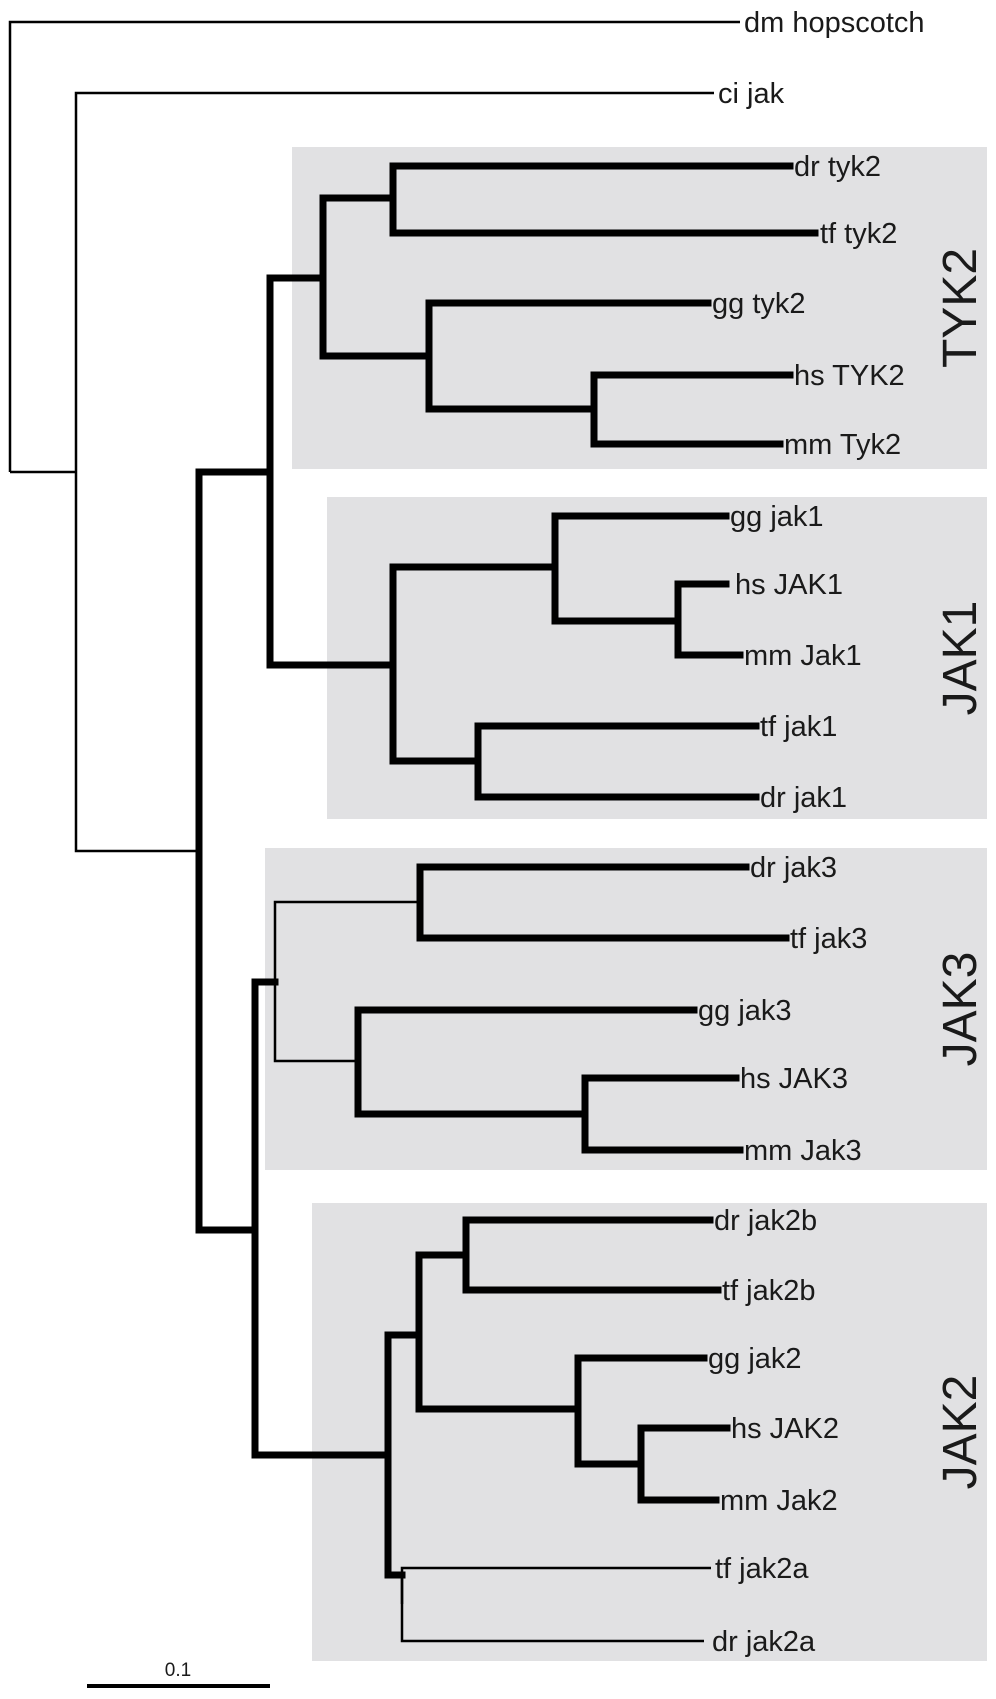 The height and width of the screenshot is (1699, 996). I want to click on leaf-label: gg tyk2, so click(759, 304).